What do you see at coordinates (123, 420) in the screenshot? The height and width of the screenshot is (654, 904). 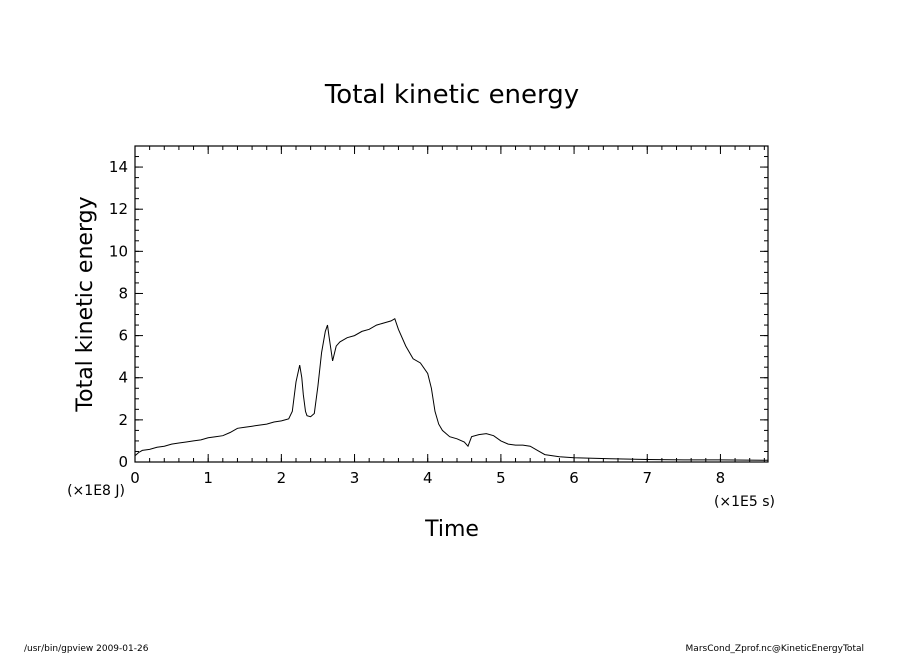 I see `y-tick-label: 2` at bounding box center [123, 420].